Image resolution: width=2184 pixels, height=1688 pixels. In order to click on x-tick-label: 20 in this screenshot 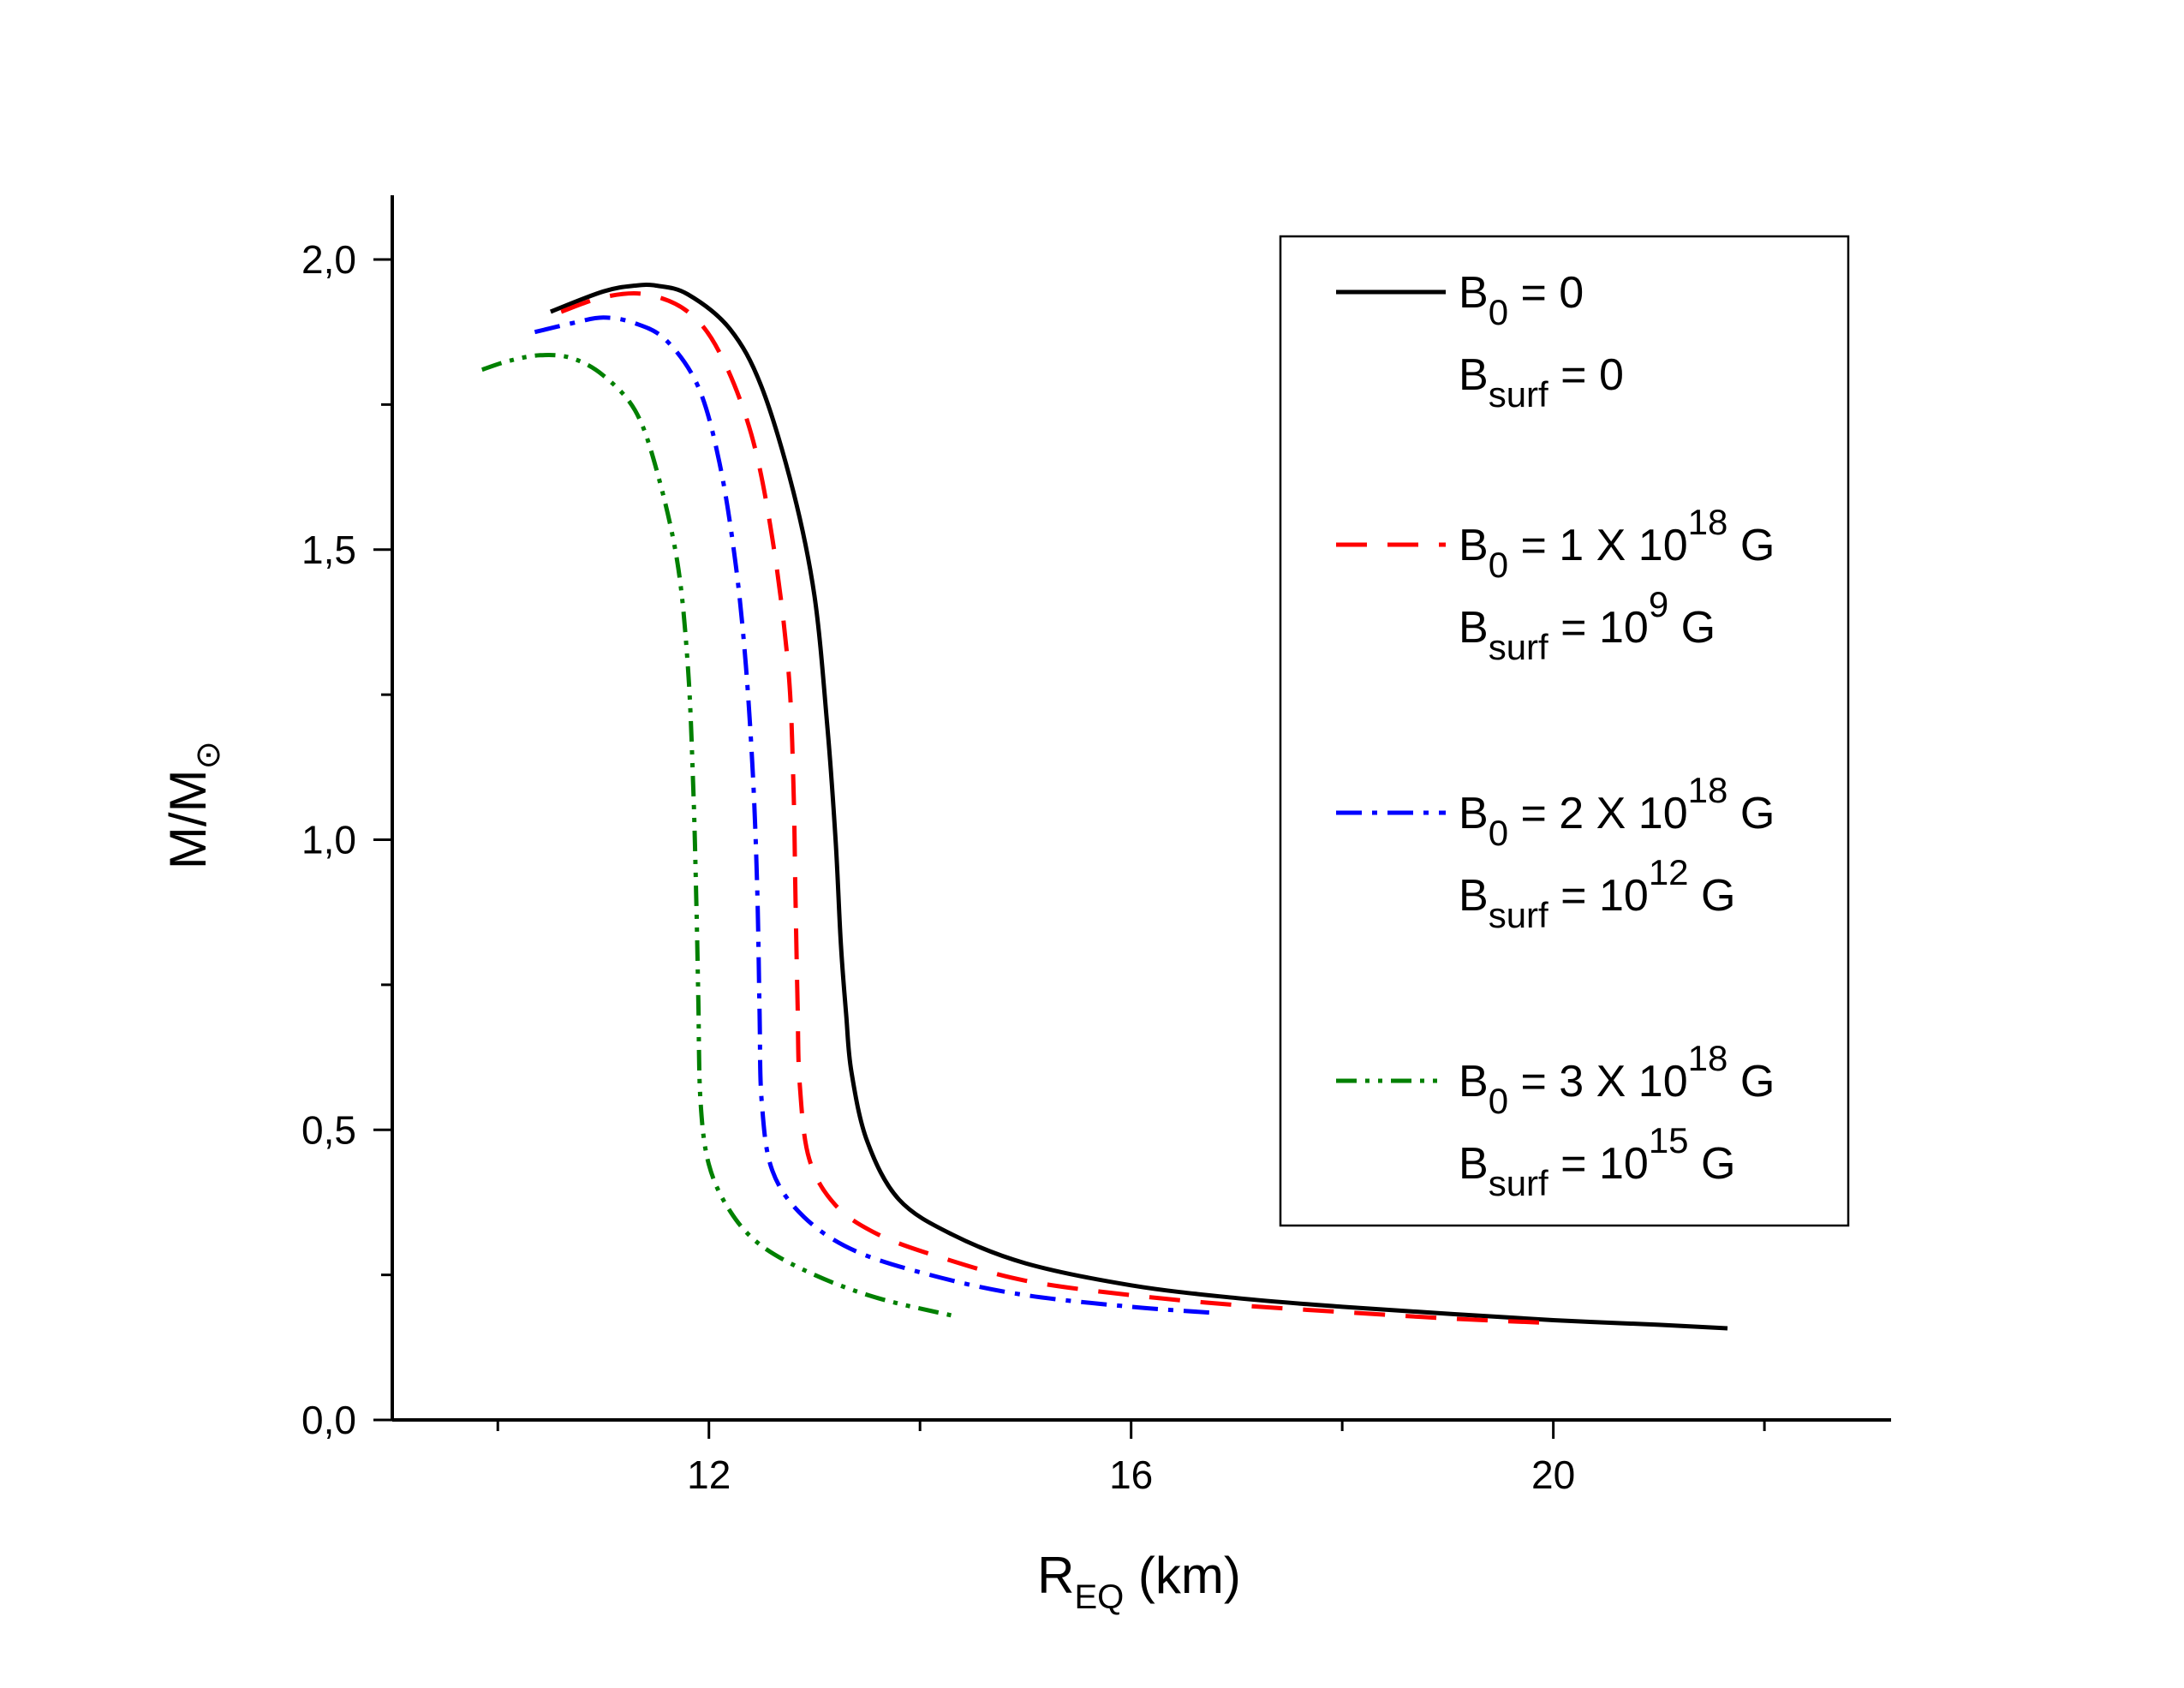, I will do `click(1553, 1474)`.